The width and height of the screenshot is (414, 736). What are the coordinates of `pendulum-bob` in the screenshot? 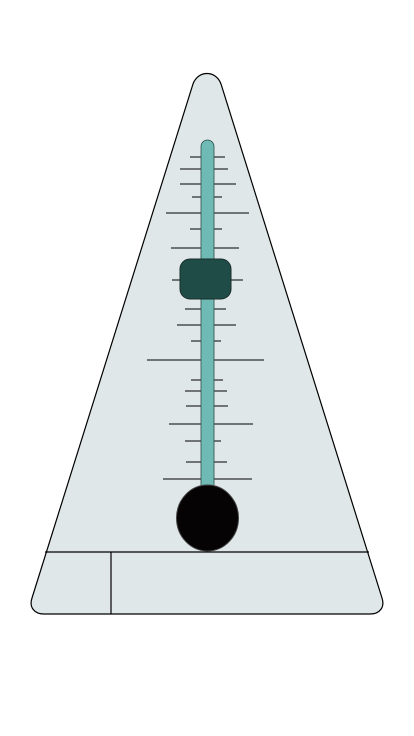 It's located at (207, 518).